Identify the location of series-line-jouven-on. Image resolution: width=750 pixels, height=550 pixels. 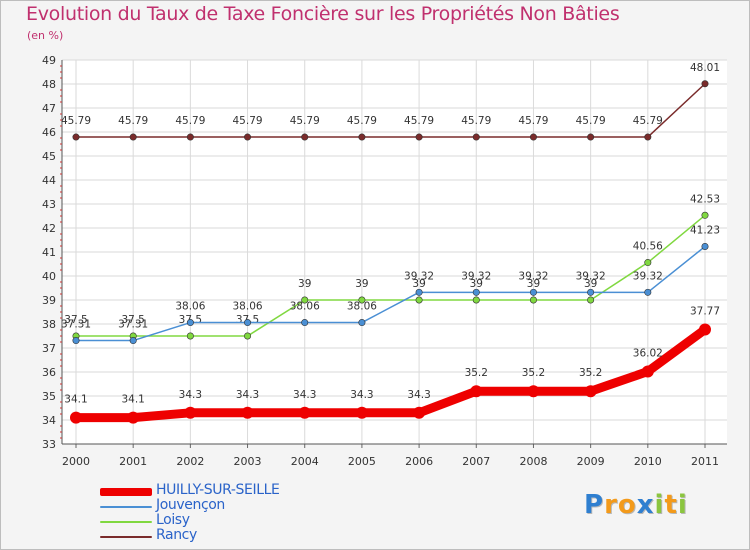
(390, 293).